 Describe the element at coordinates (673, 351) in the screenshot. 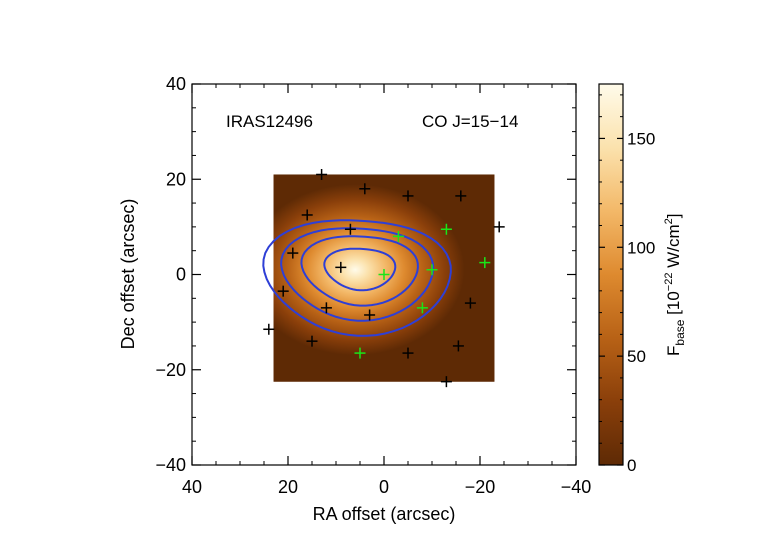

I see `colorbar-title-main: F` at that location.